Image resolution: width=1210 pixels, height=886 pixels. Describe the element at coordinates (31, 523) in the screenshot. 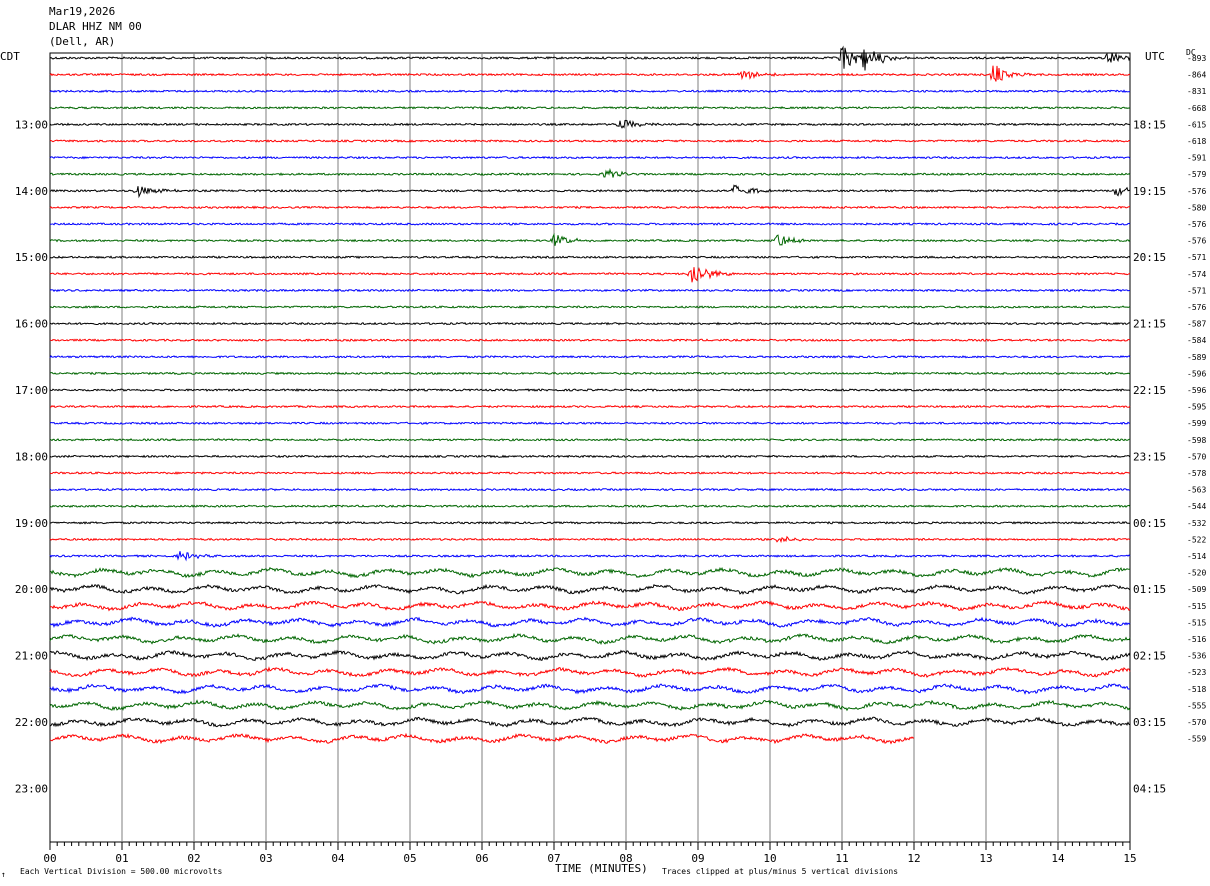

I see `cdt-hour-label: 19:00` at that location.